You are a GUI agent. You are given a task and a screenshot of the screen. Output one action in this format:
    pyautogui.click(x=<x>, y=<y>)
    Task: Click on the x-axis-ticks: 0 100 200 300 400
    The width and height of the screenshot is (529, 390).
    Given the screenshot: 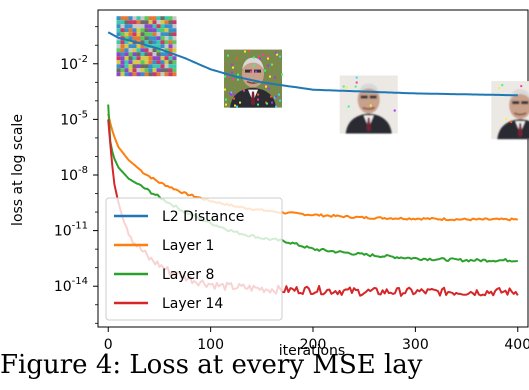 What is the action you would take?
    pyautogui.click(x=316, y=340)
    